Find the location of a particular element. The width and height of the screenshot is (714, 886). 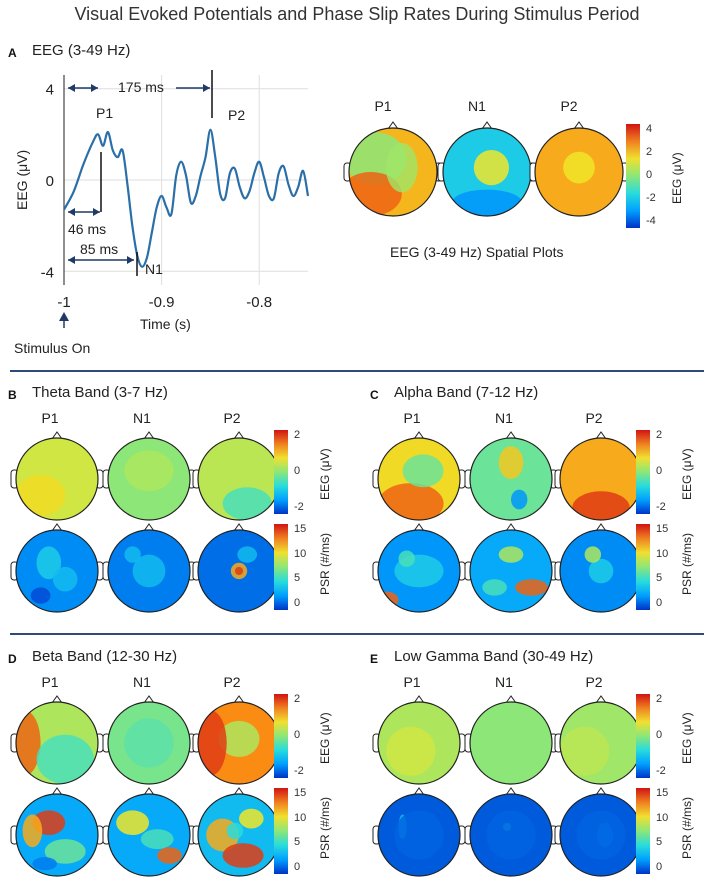

topomap-psr-d-p1 is located at coordinates (57, 834).